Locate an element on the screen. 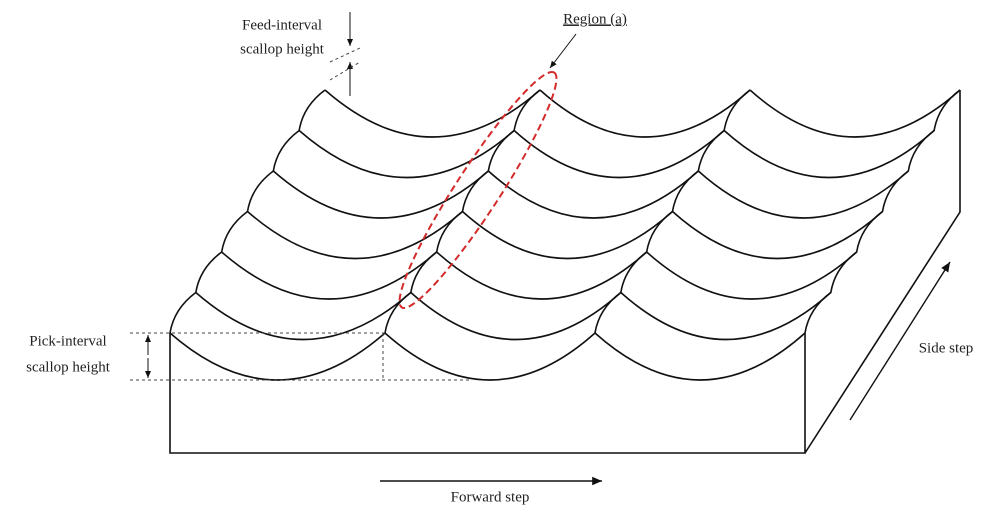 This screenshot has width=986, height=510. region-label: Region (a) is located at coordinates (595, 19).